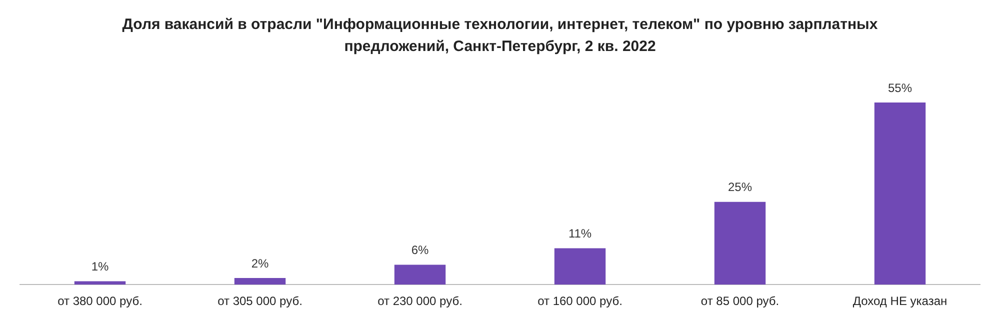 This screenshot has height=335, width=1000. What do you see at coordinates (420, 250) in the screenshot?
I see `data-label: 6%` at bounding box center [420, 250].